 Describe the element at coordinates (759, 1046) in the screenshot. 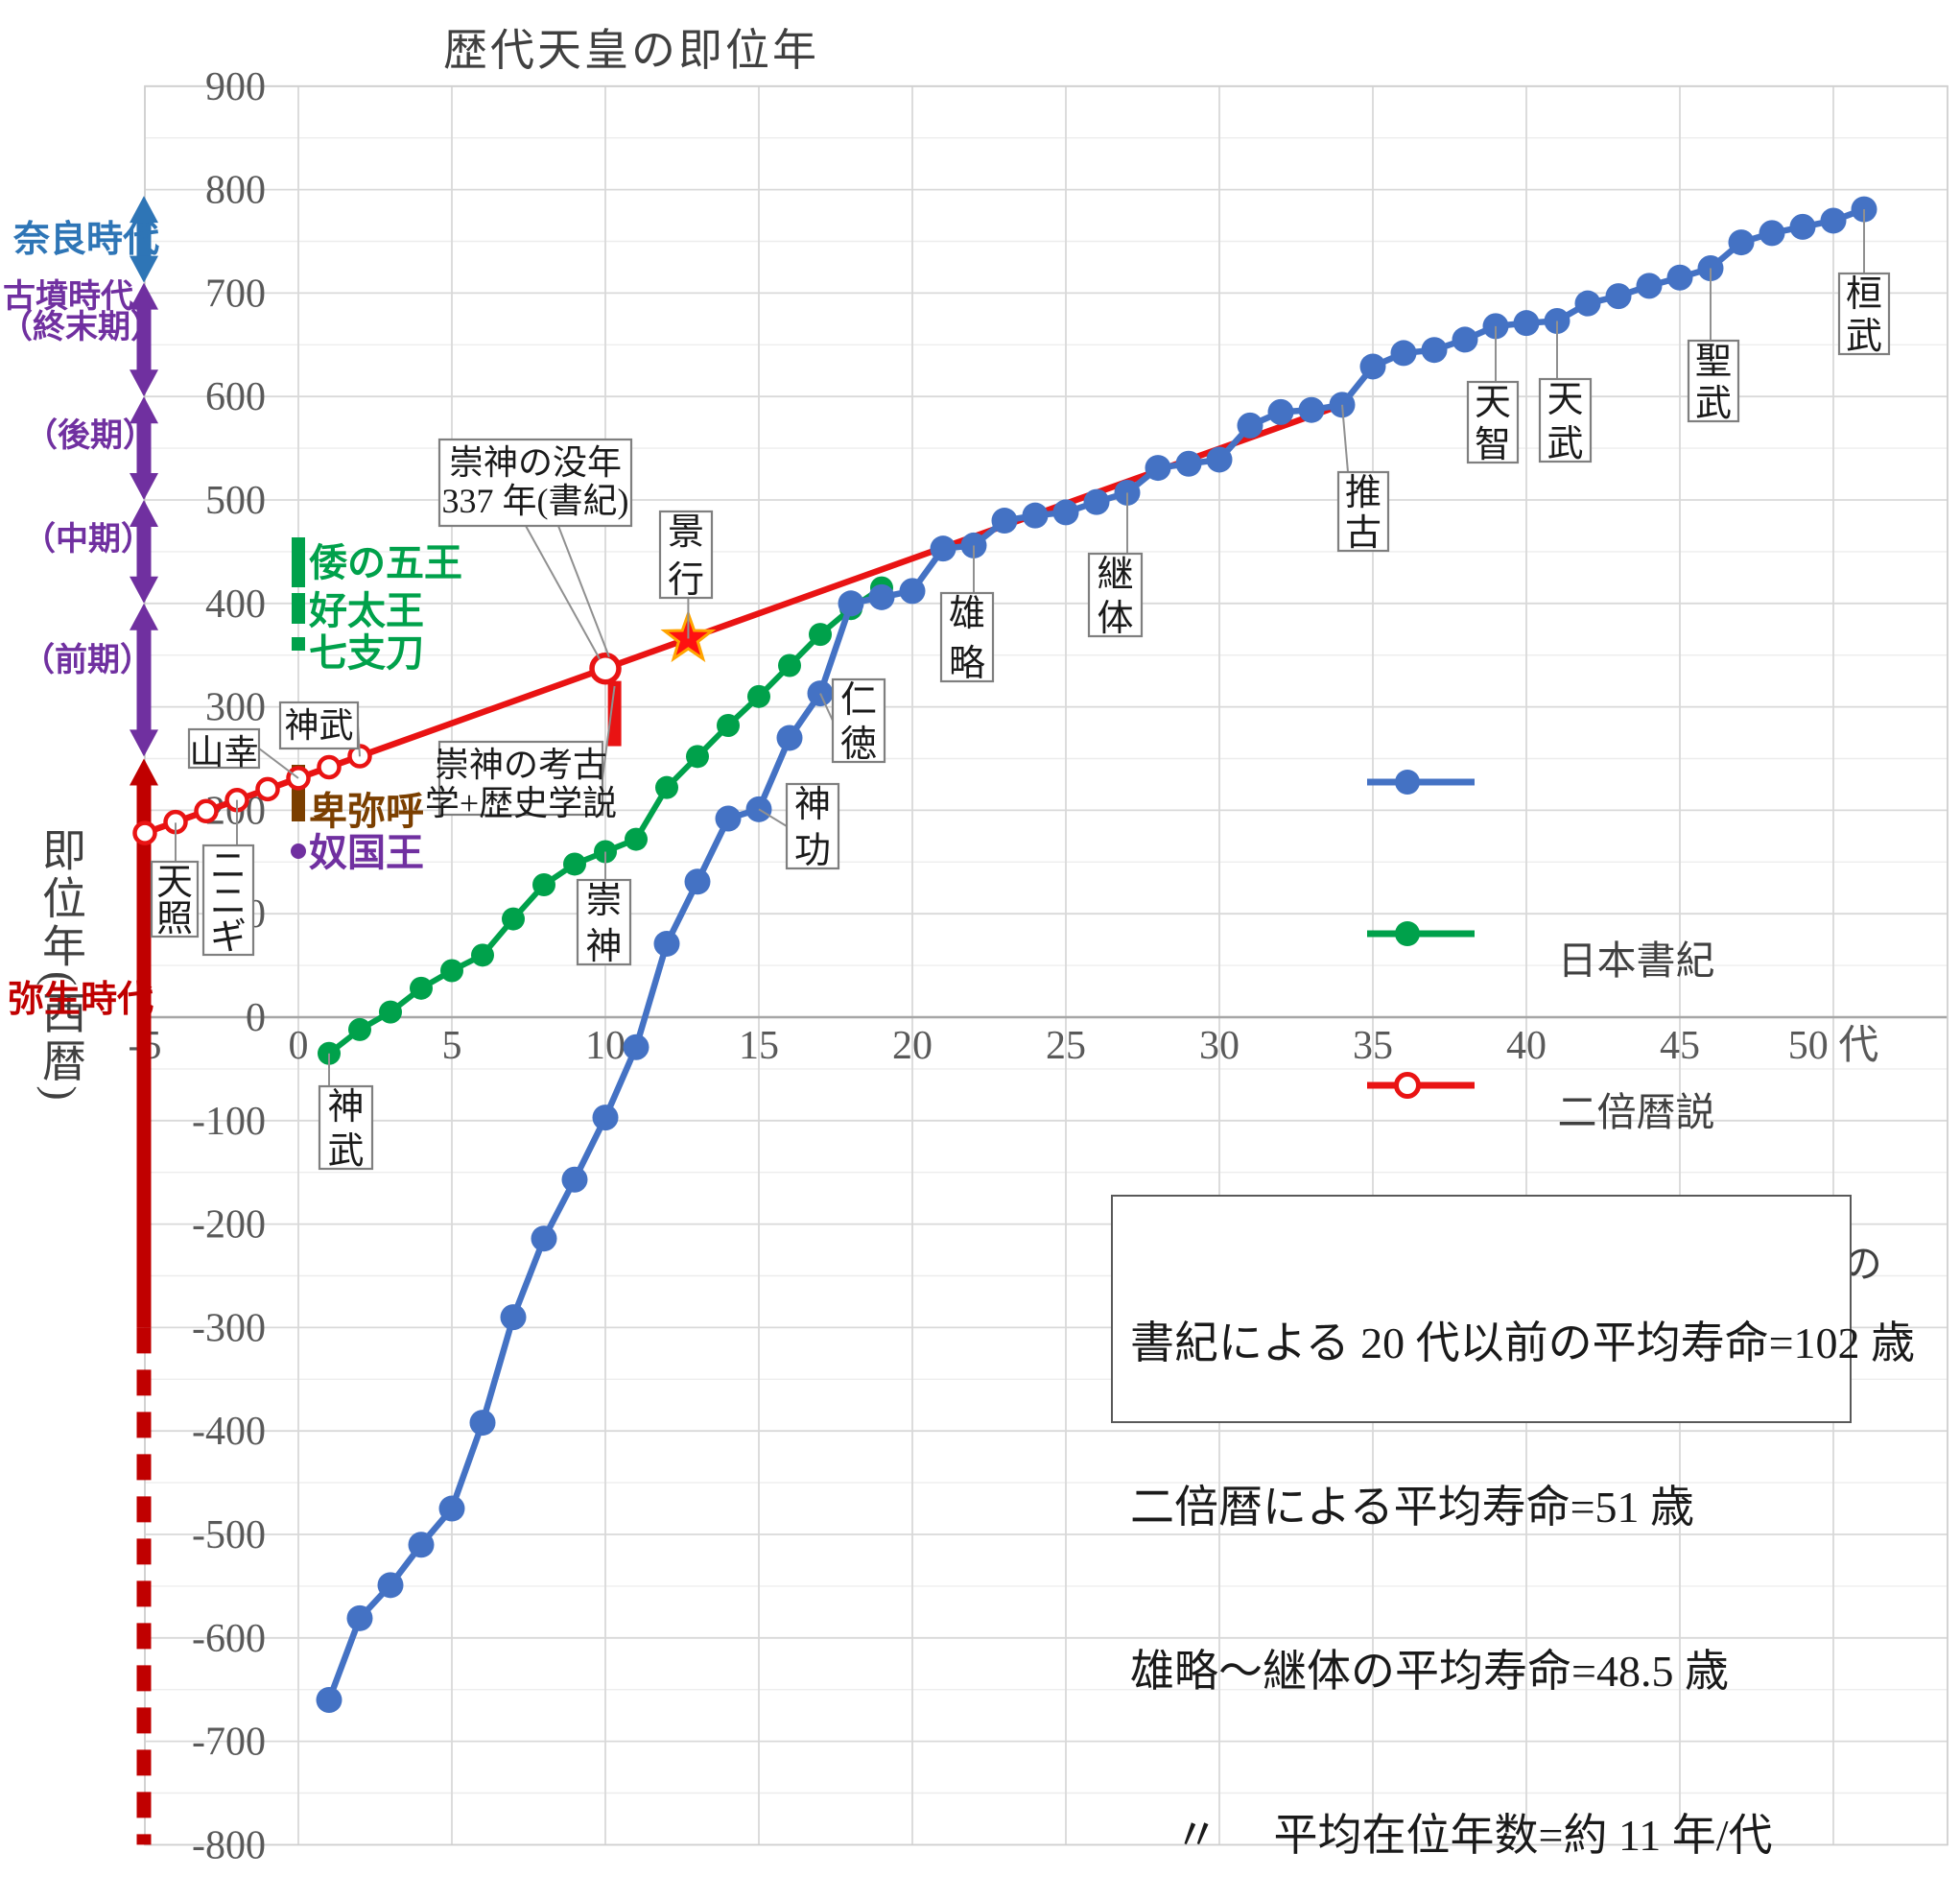

I see `x-tick-label: 15` at that location.